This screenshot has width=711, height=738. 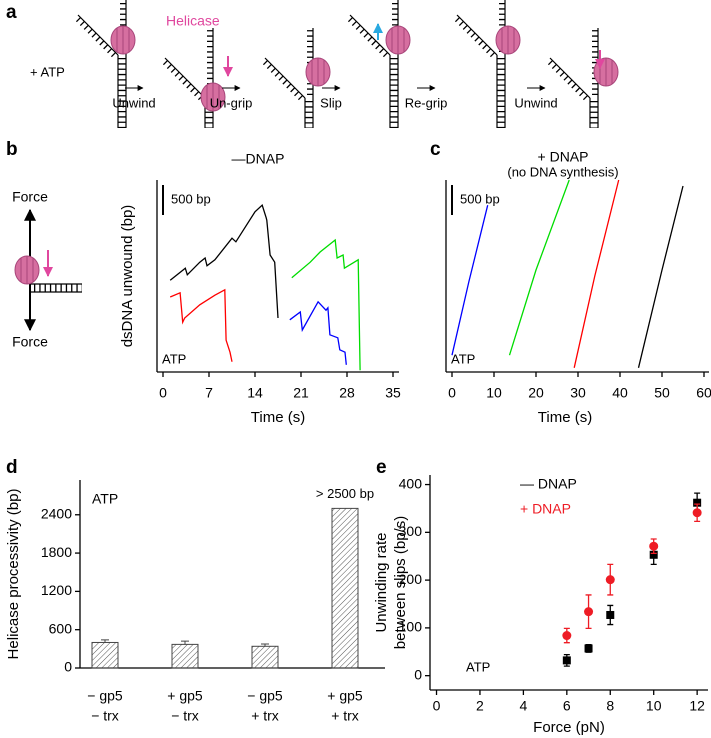 I want to click on y-axis-label: between slips (bp/s), so click(x=400, y=582).